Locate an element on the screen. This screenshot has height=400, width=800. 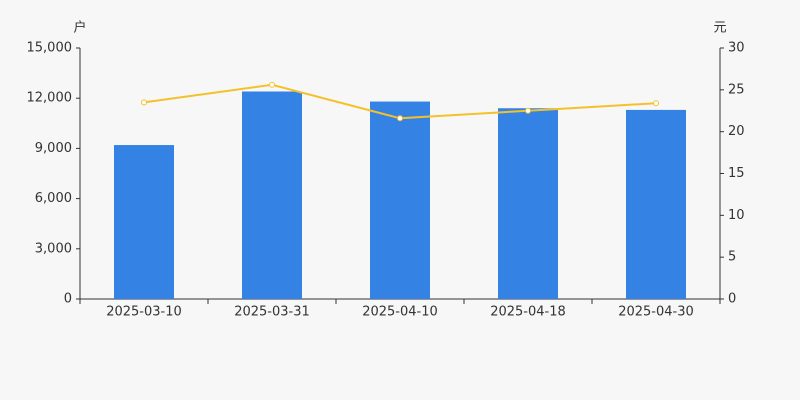
y-tick-label: 15,000 is located at coordinates (50, 48).